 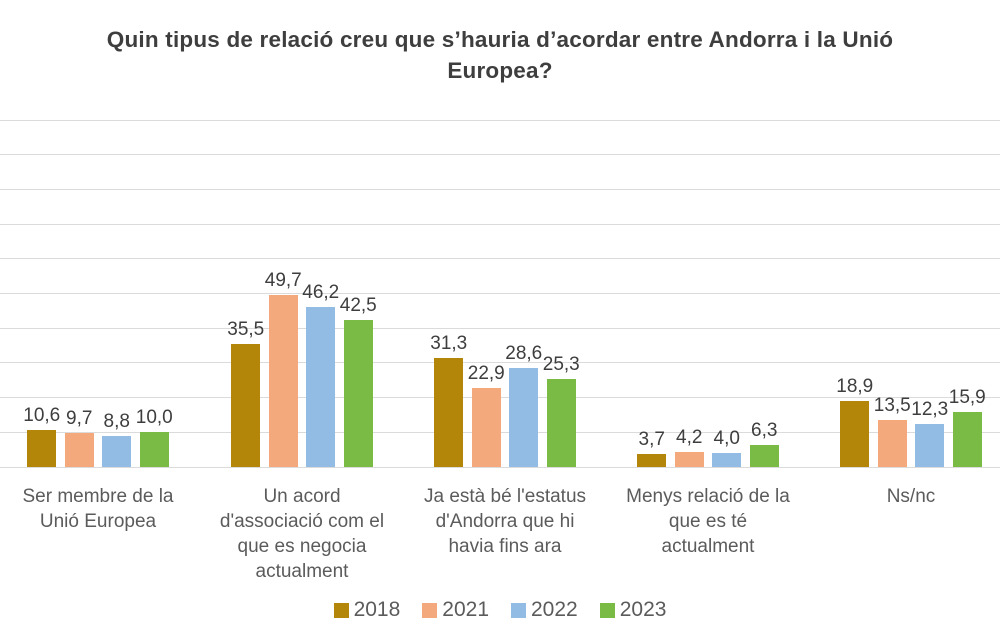 I want to click on legend-label-2022: 2022, so click(x=554, y=609).